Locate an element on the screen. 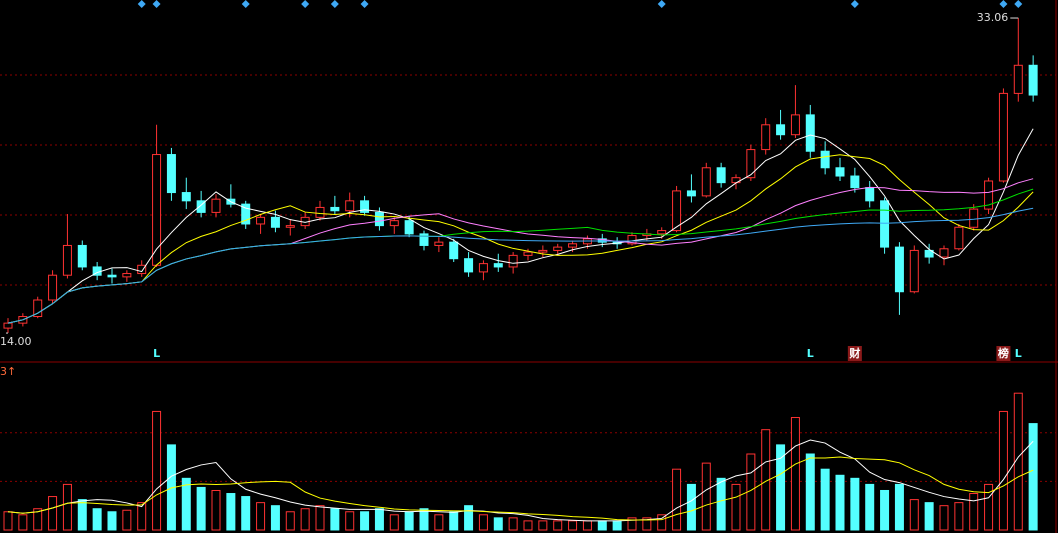 This screenshot has width=1058, height=533. marker-box is located at coordinates (1003, 353).